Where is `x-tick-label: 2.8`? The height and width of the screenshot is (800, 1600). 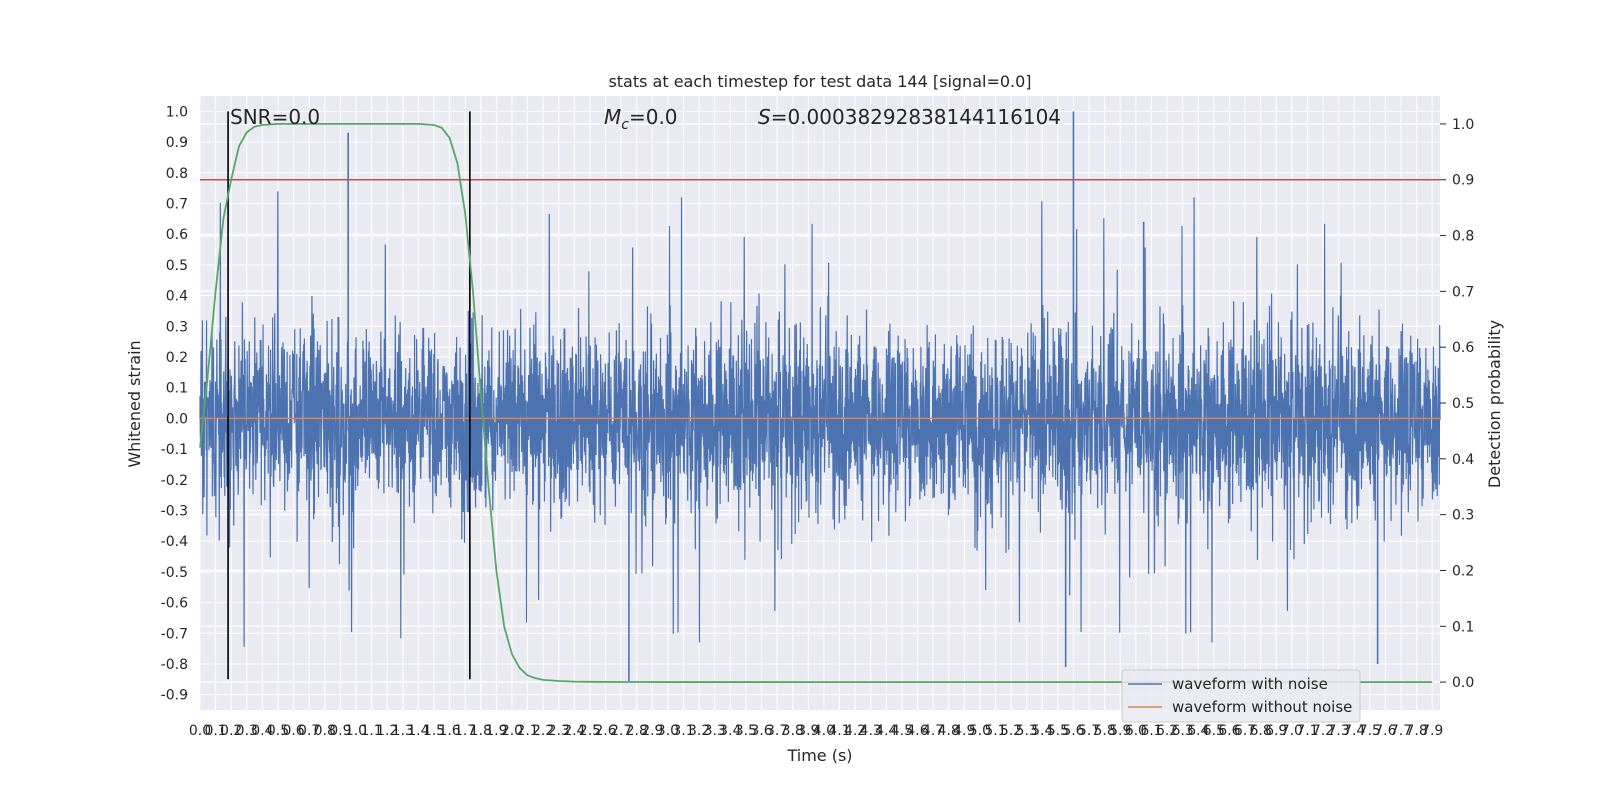
x-tick-label: 2.8 is located at coordinates (637, 731).